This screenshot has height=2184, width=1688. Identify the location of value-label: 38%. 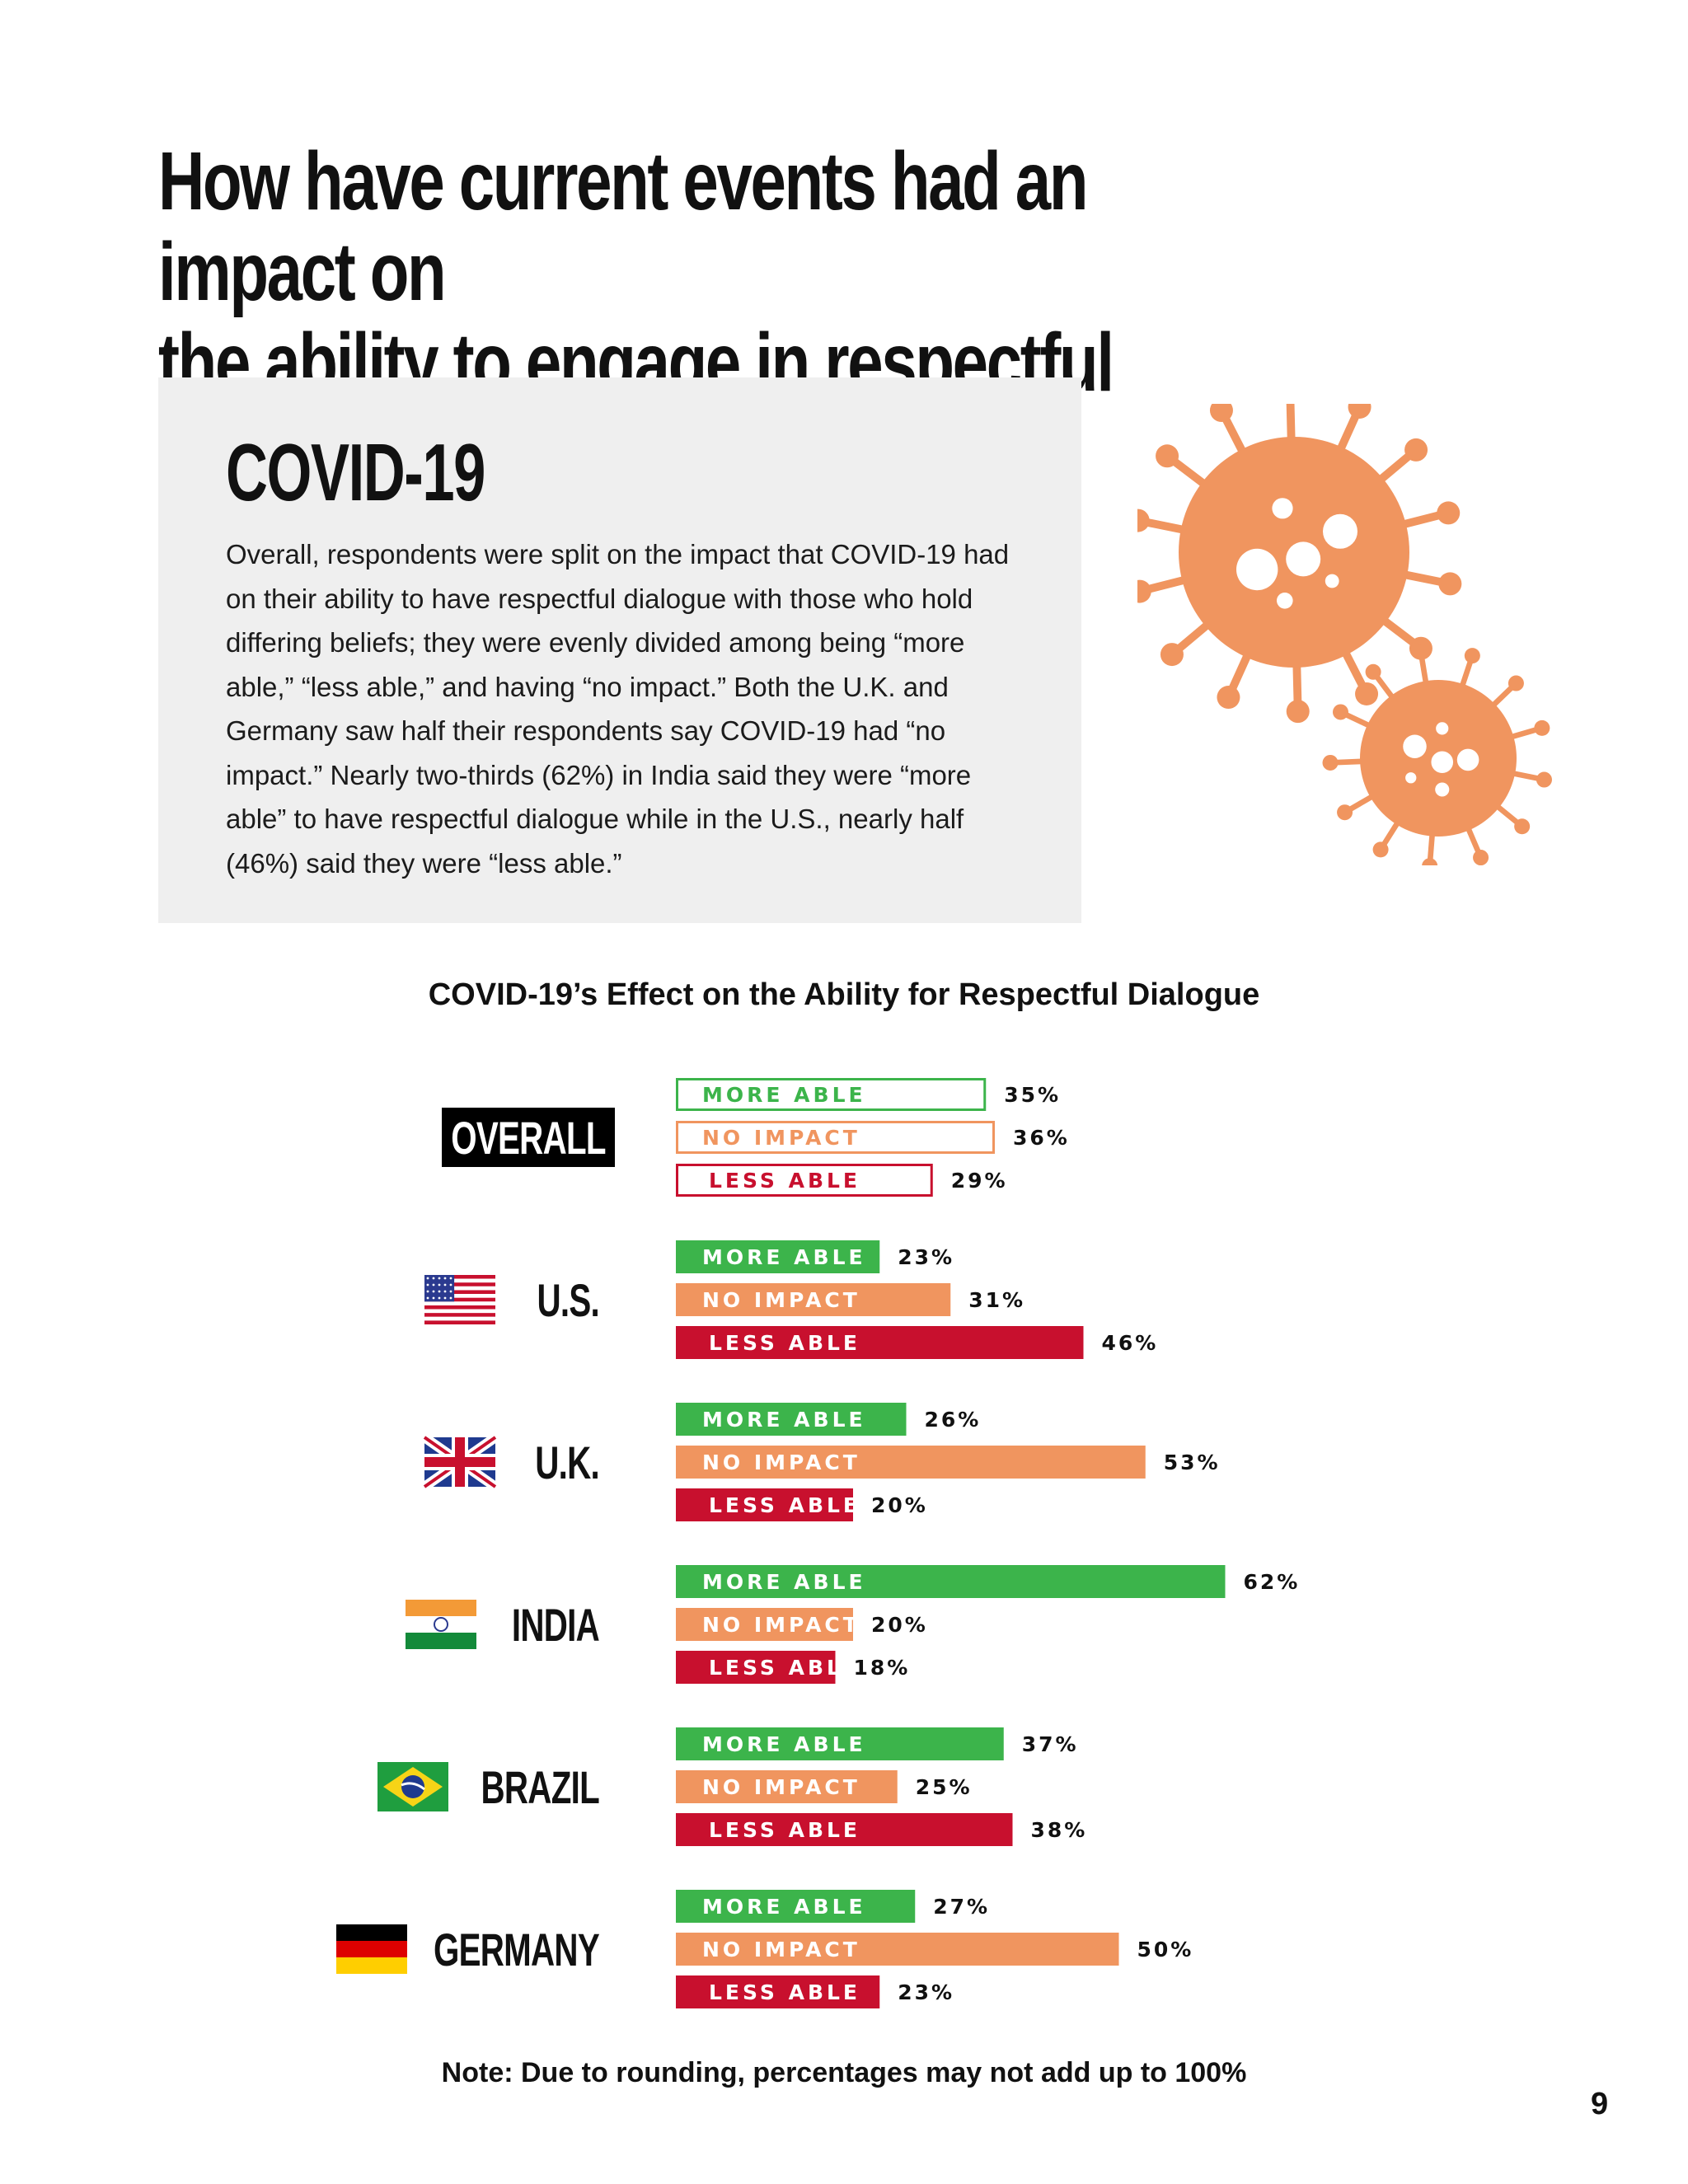
(1060, 1830).